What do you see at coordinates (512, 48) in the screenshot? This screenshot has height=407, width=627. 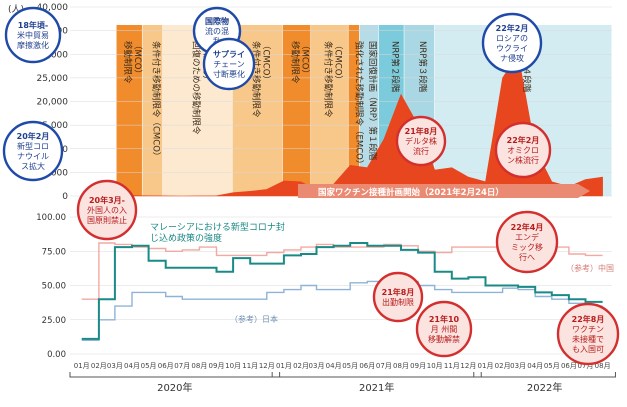 I see `bubble-text: ウクライ` at bounding box center [512, 48].